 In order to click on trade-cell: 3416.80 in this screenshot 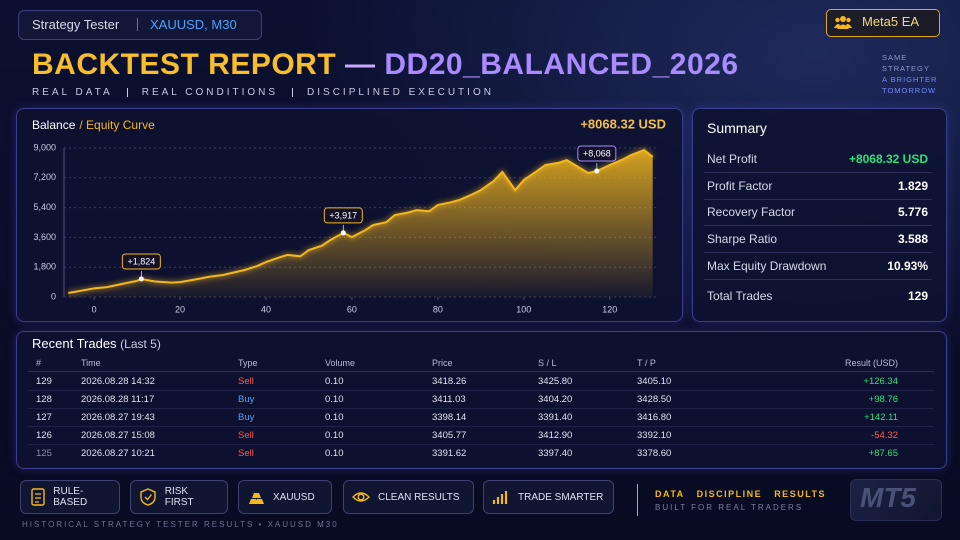, I will do `click(654, 417)`.